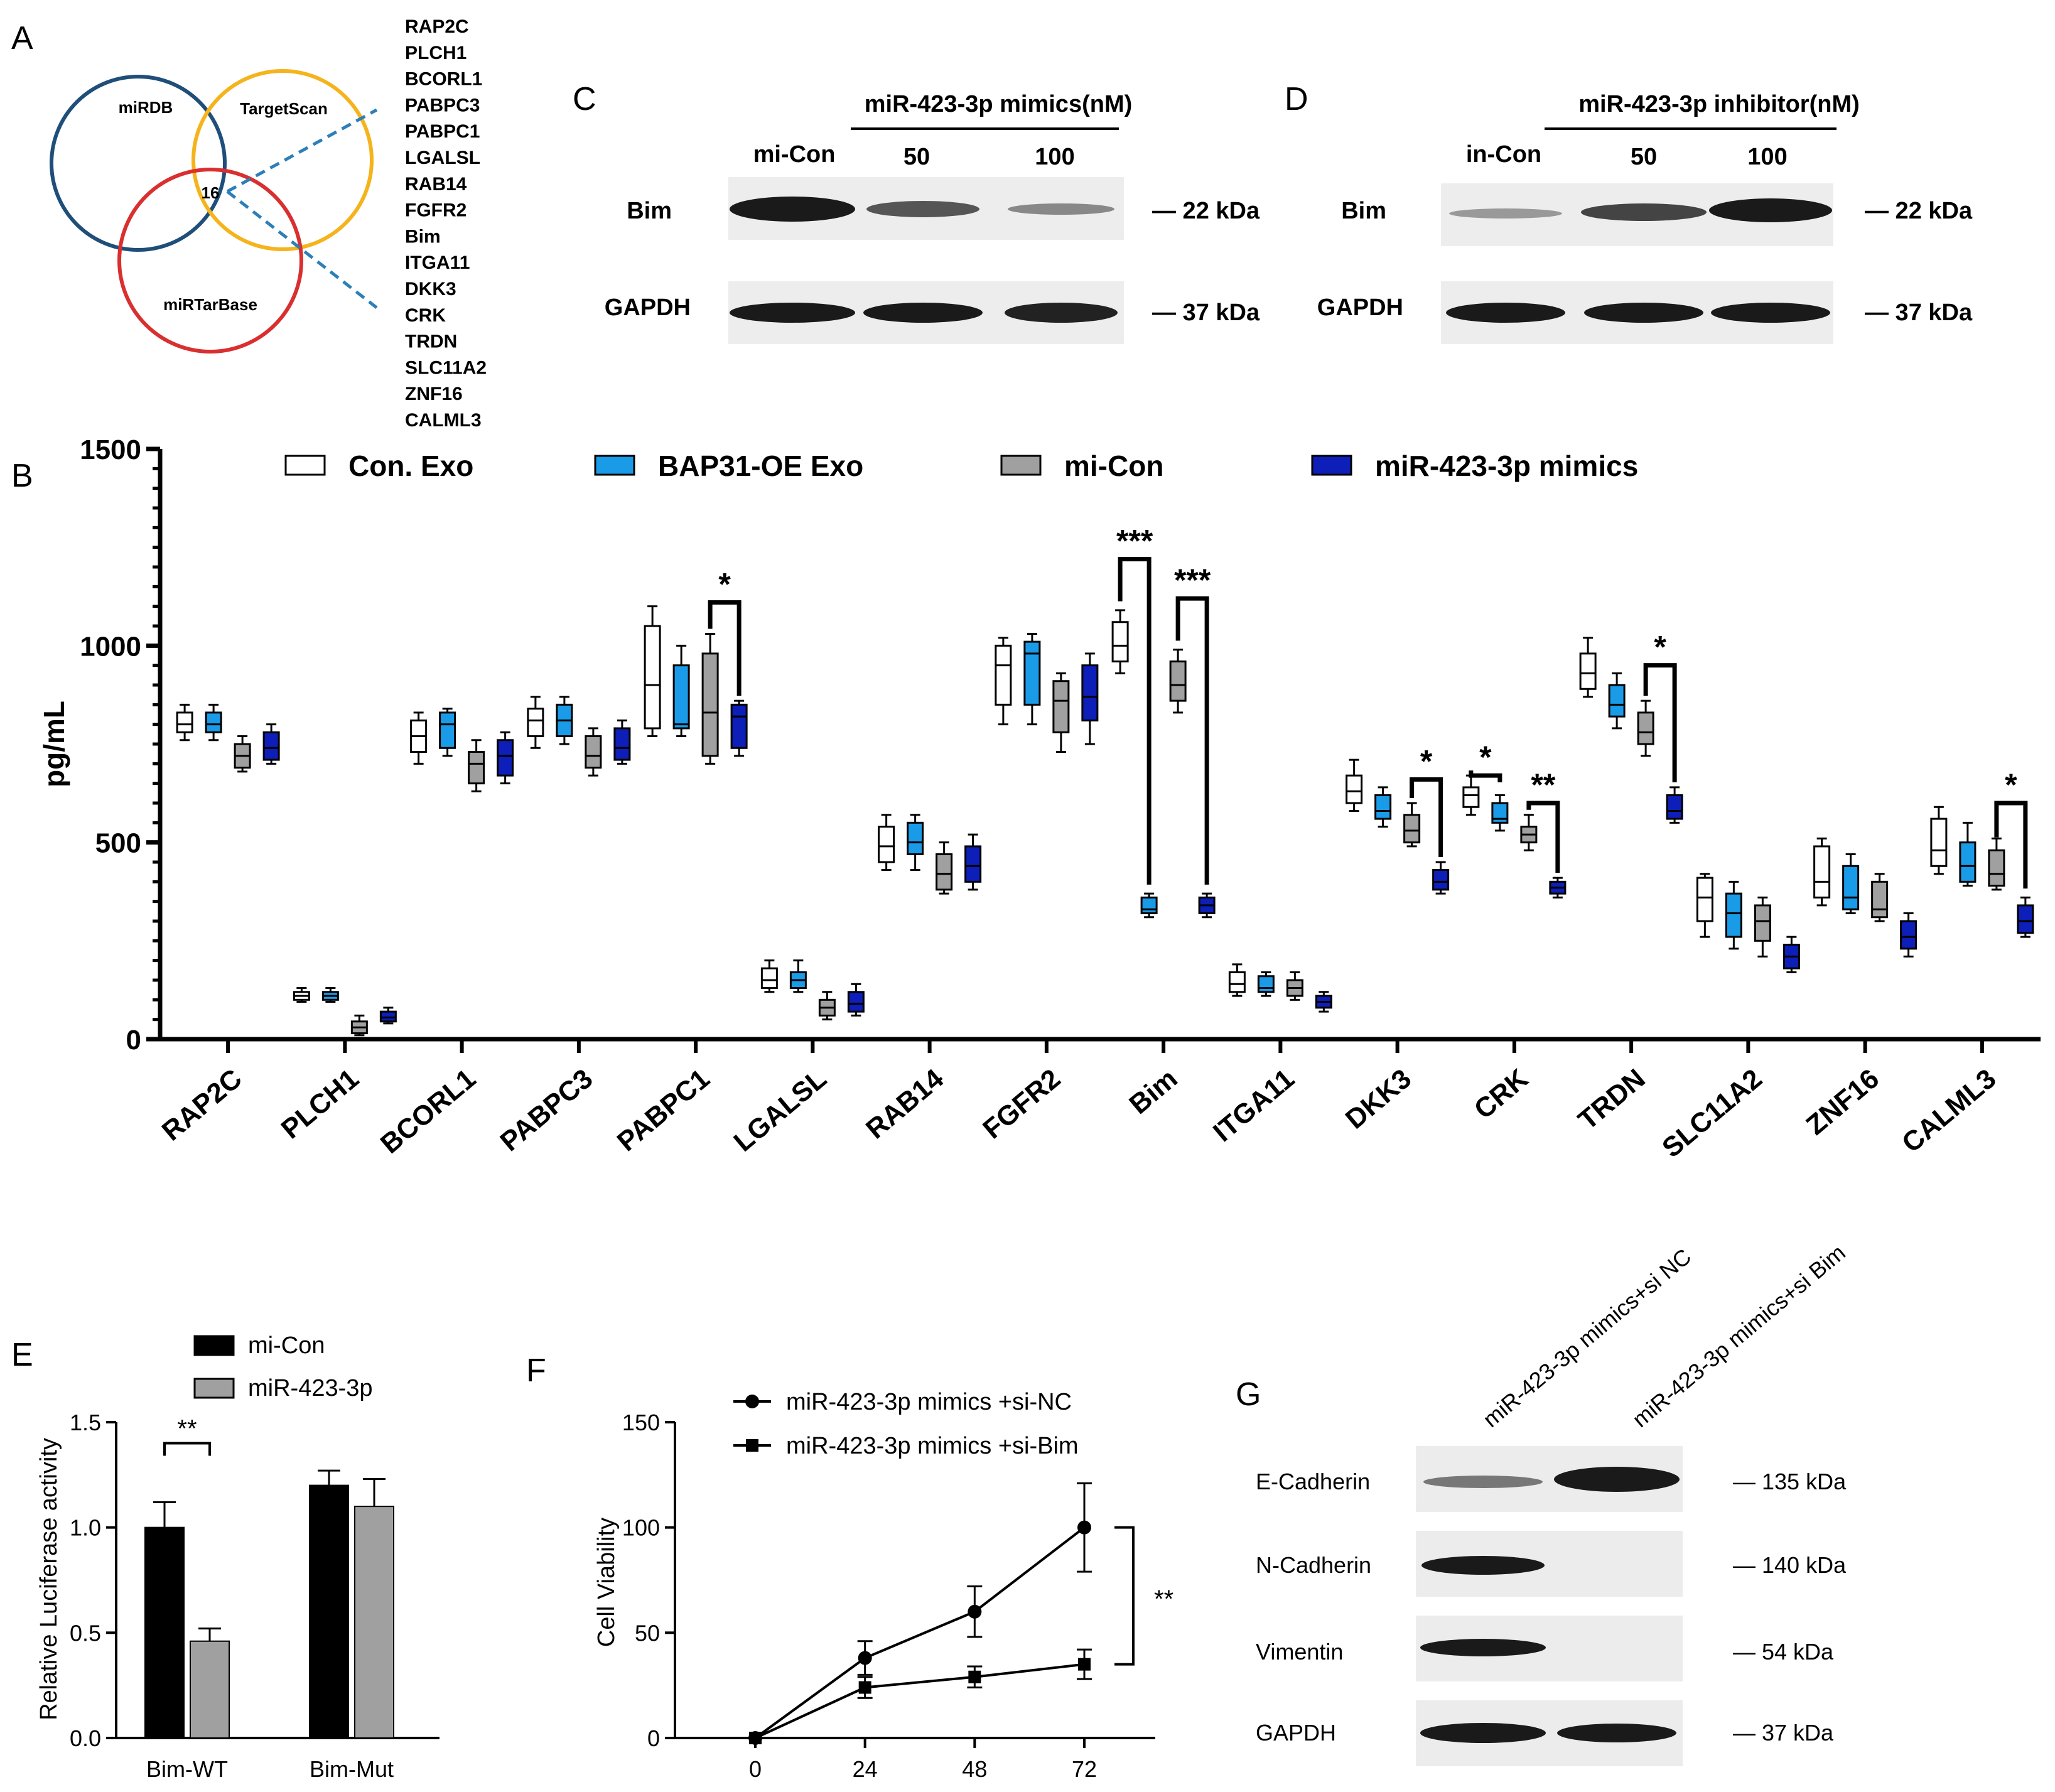 The width and height of the screenshot is (2055, 1792). Describe the element at coordinates (282, 160) in the screenshot. I see `venn-circle-targetscan` at that location.